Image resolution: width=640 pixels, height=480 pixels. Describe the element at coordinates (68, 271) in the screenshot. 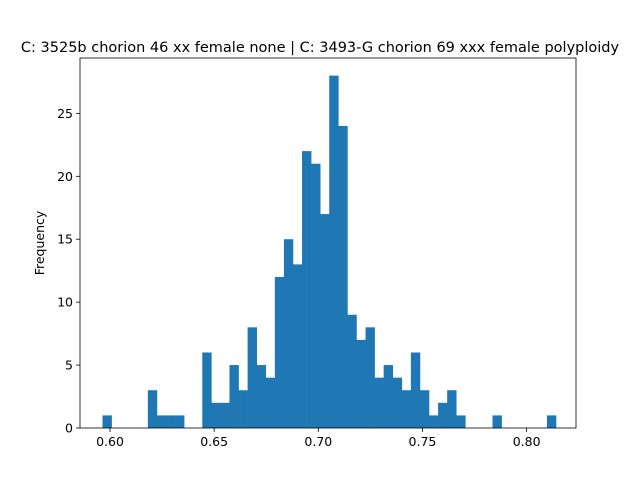

I see `y-axis-ticks: 0 5 10 15 20 25` at that location.